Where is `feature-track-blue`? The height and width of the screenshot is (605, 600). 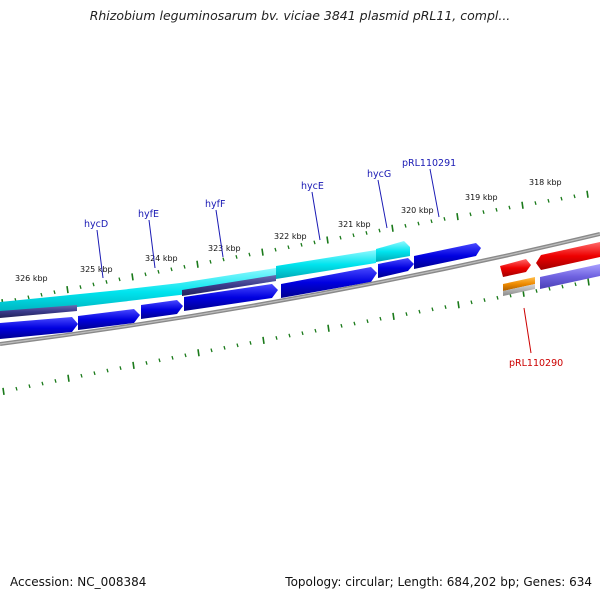
feature-track-blue is located at coordinates (240, 291).